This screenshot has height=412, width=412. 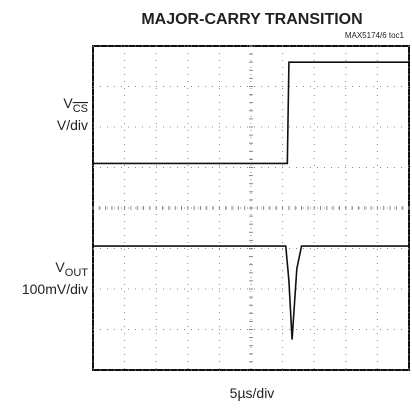 I want to click on trace-label: VOUT, so click(x=71, y=269).